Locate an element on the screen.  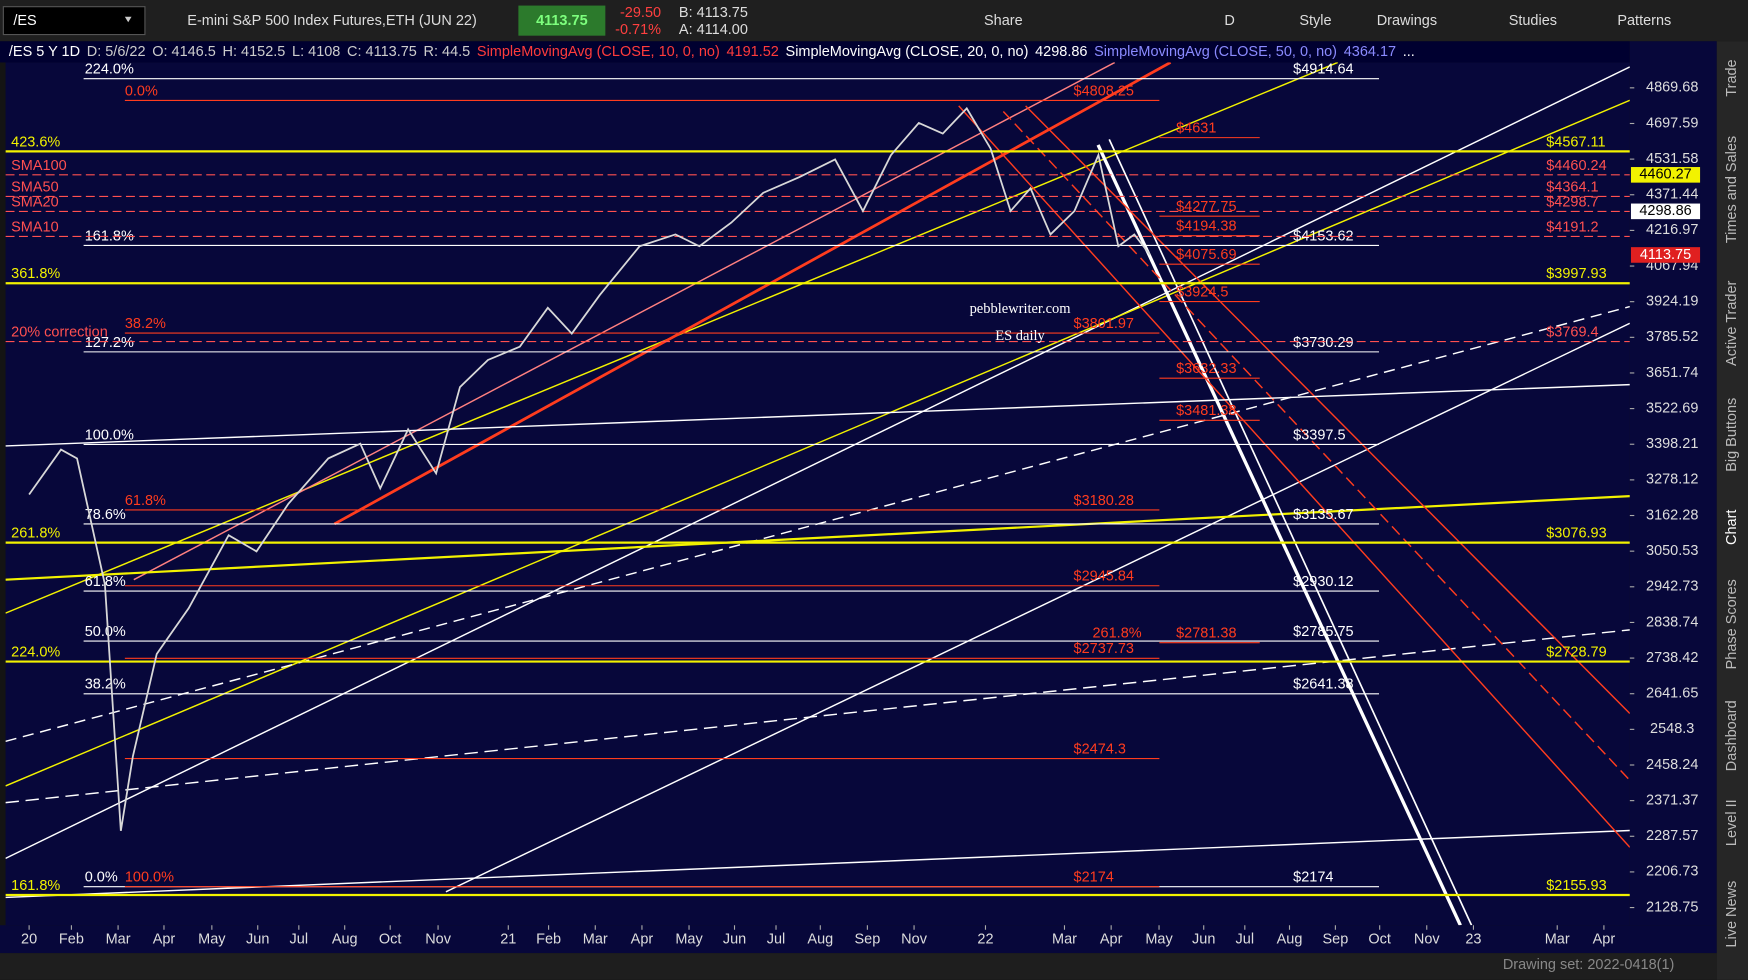
level-label: $4914.64 is located at coordinates (1323, 70).